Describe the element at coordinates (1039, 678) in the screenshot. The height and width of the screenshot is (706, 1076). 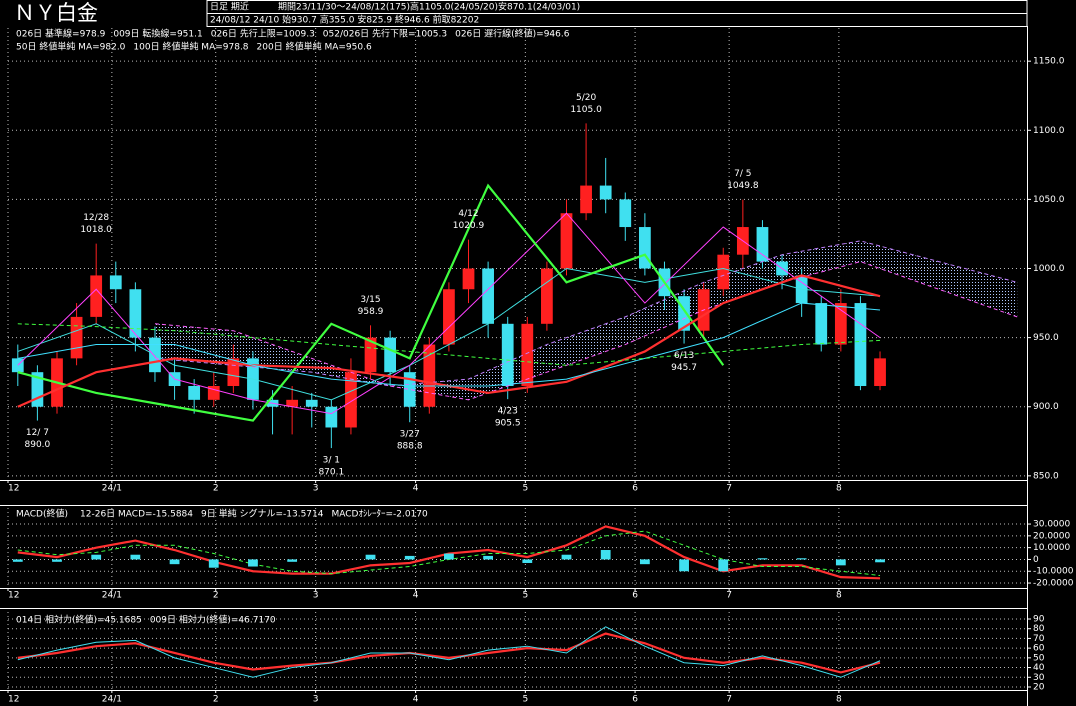
I see `y-tick-label: 30` at that location.